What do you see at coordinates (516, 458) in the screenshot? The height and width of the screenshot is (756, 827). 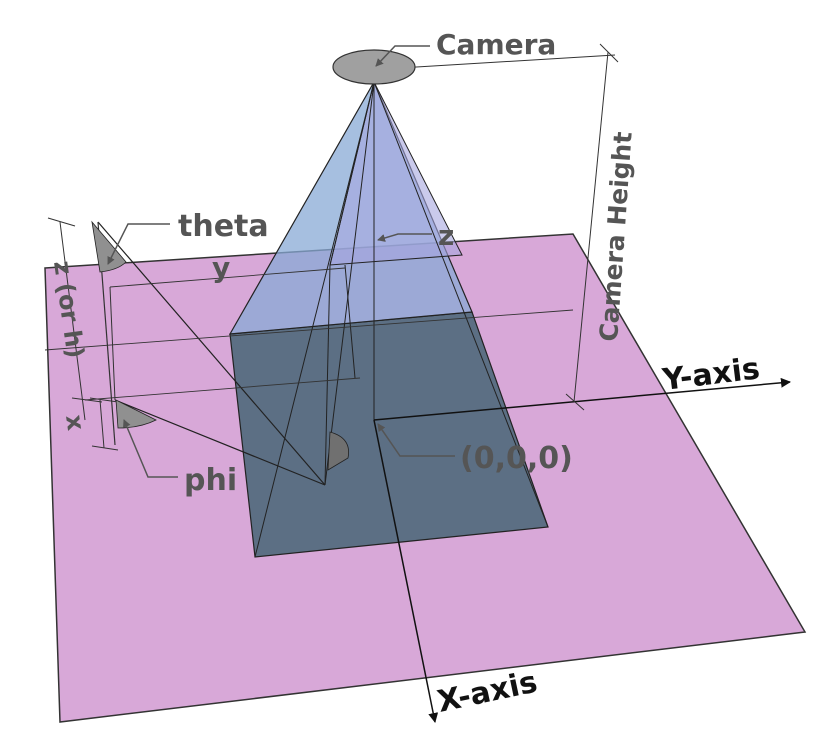 I see `origin-label: (0,0,0)` at bounding box center [516, 458].